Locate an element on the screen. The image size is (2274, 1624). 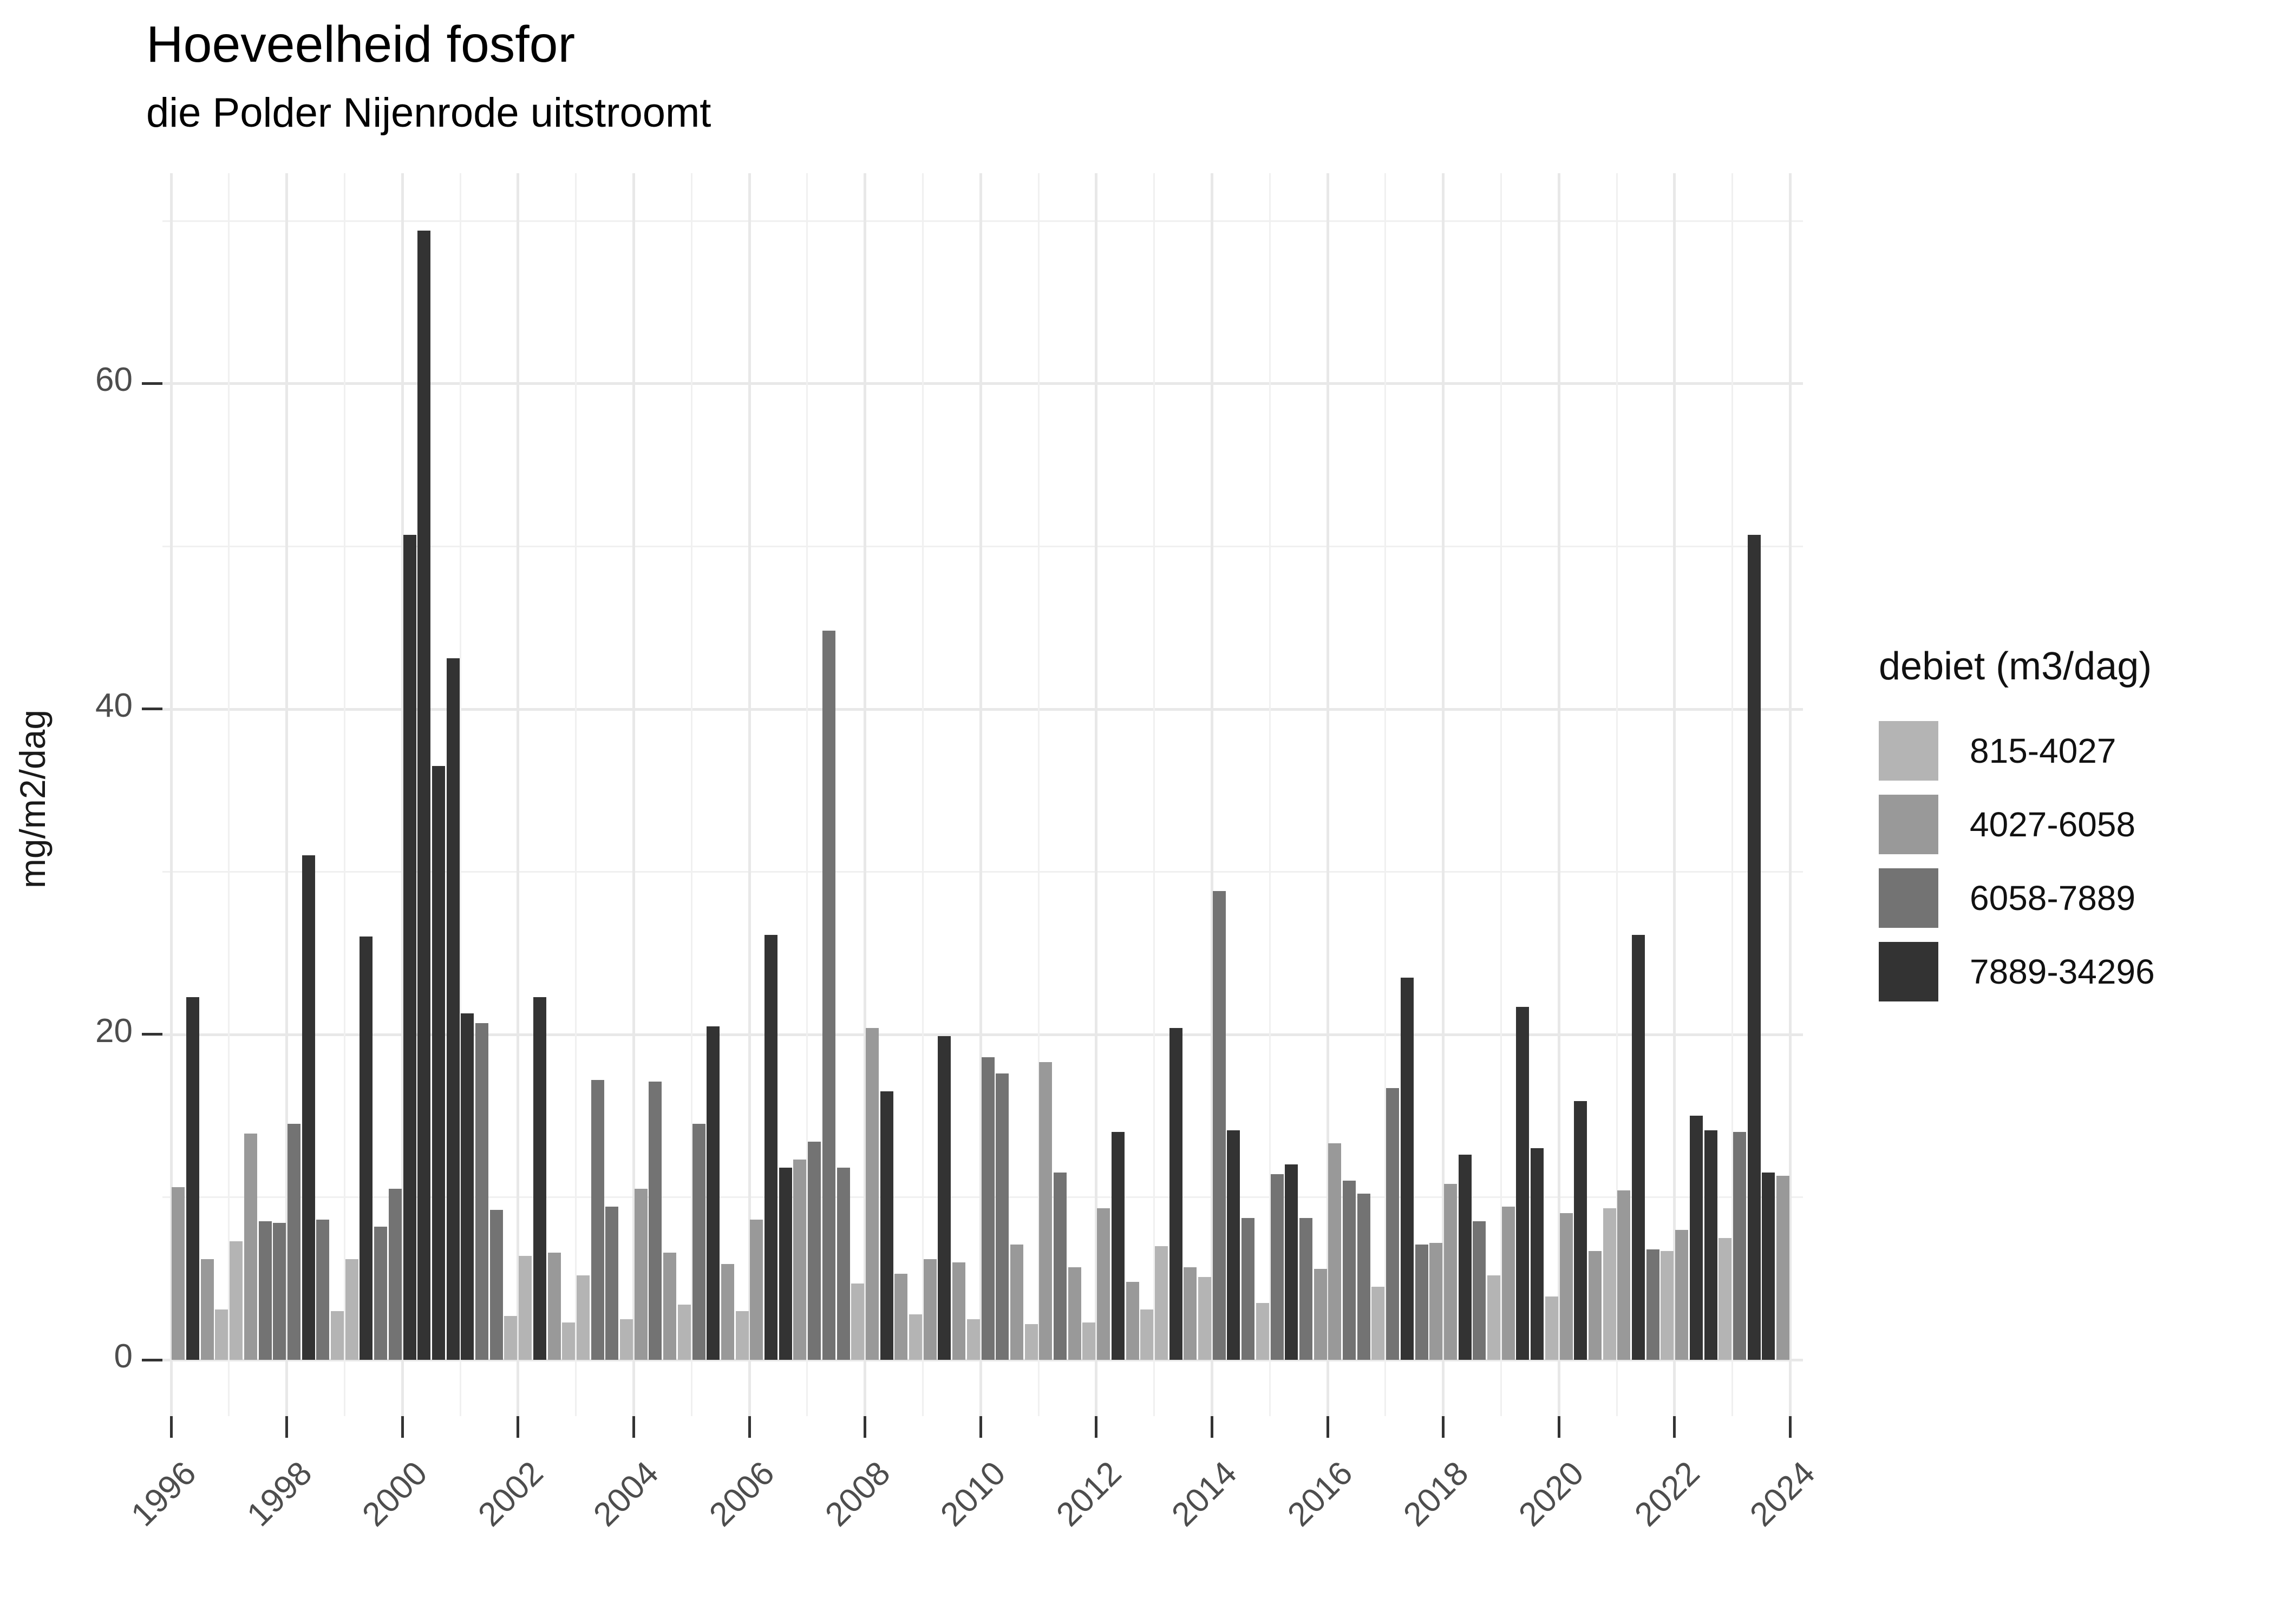
bar-1997Q4 is located at coordinates (280, 1291).